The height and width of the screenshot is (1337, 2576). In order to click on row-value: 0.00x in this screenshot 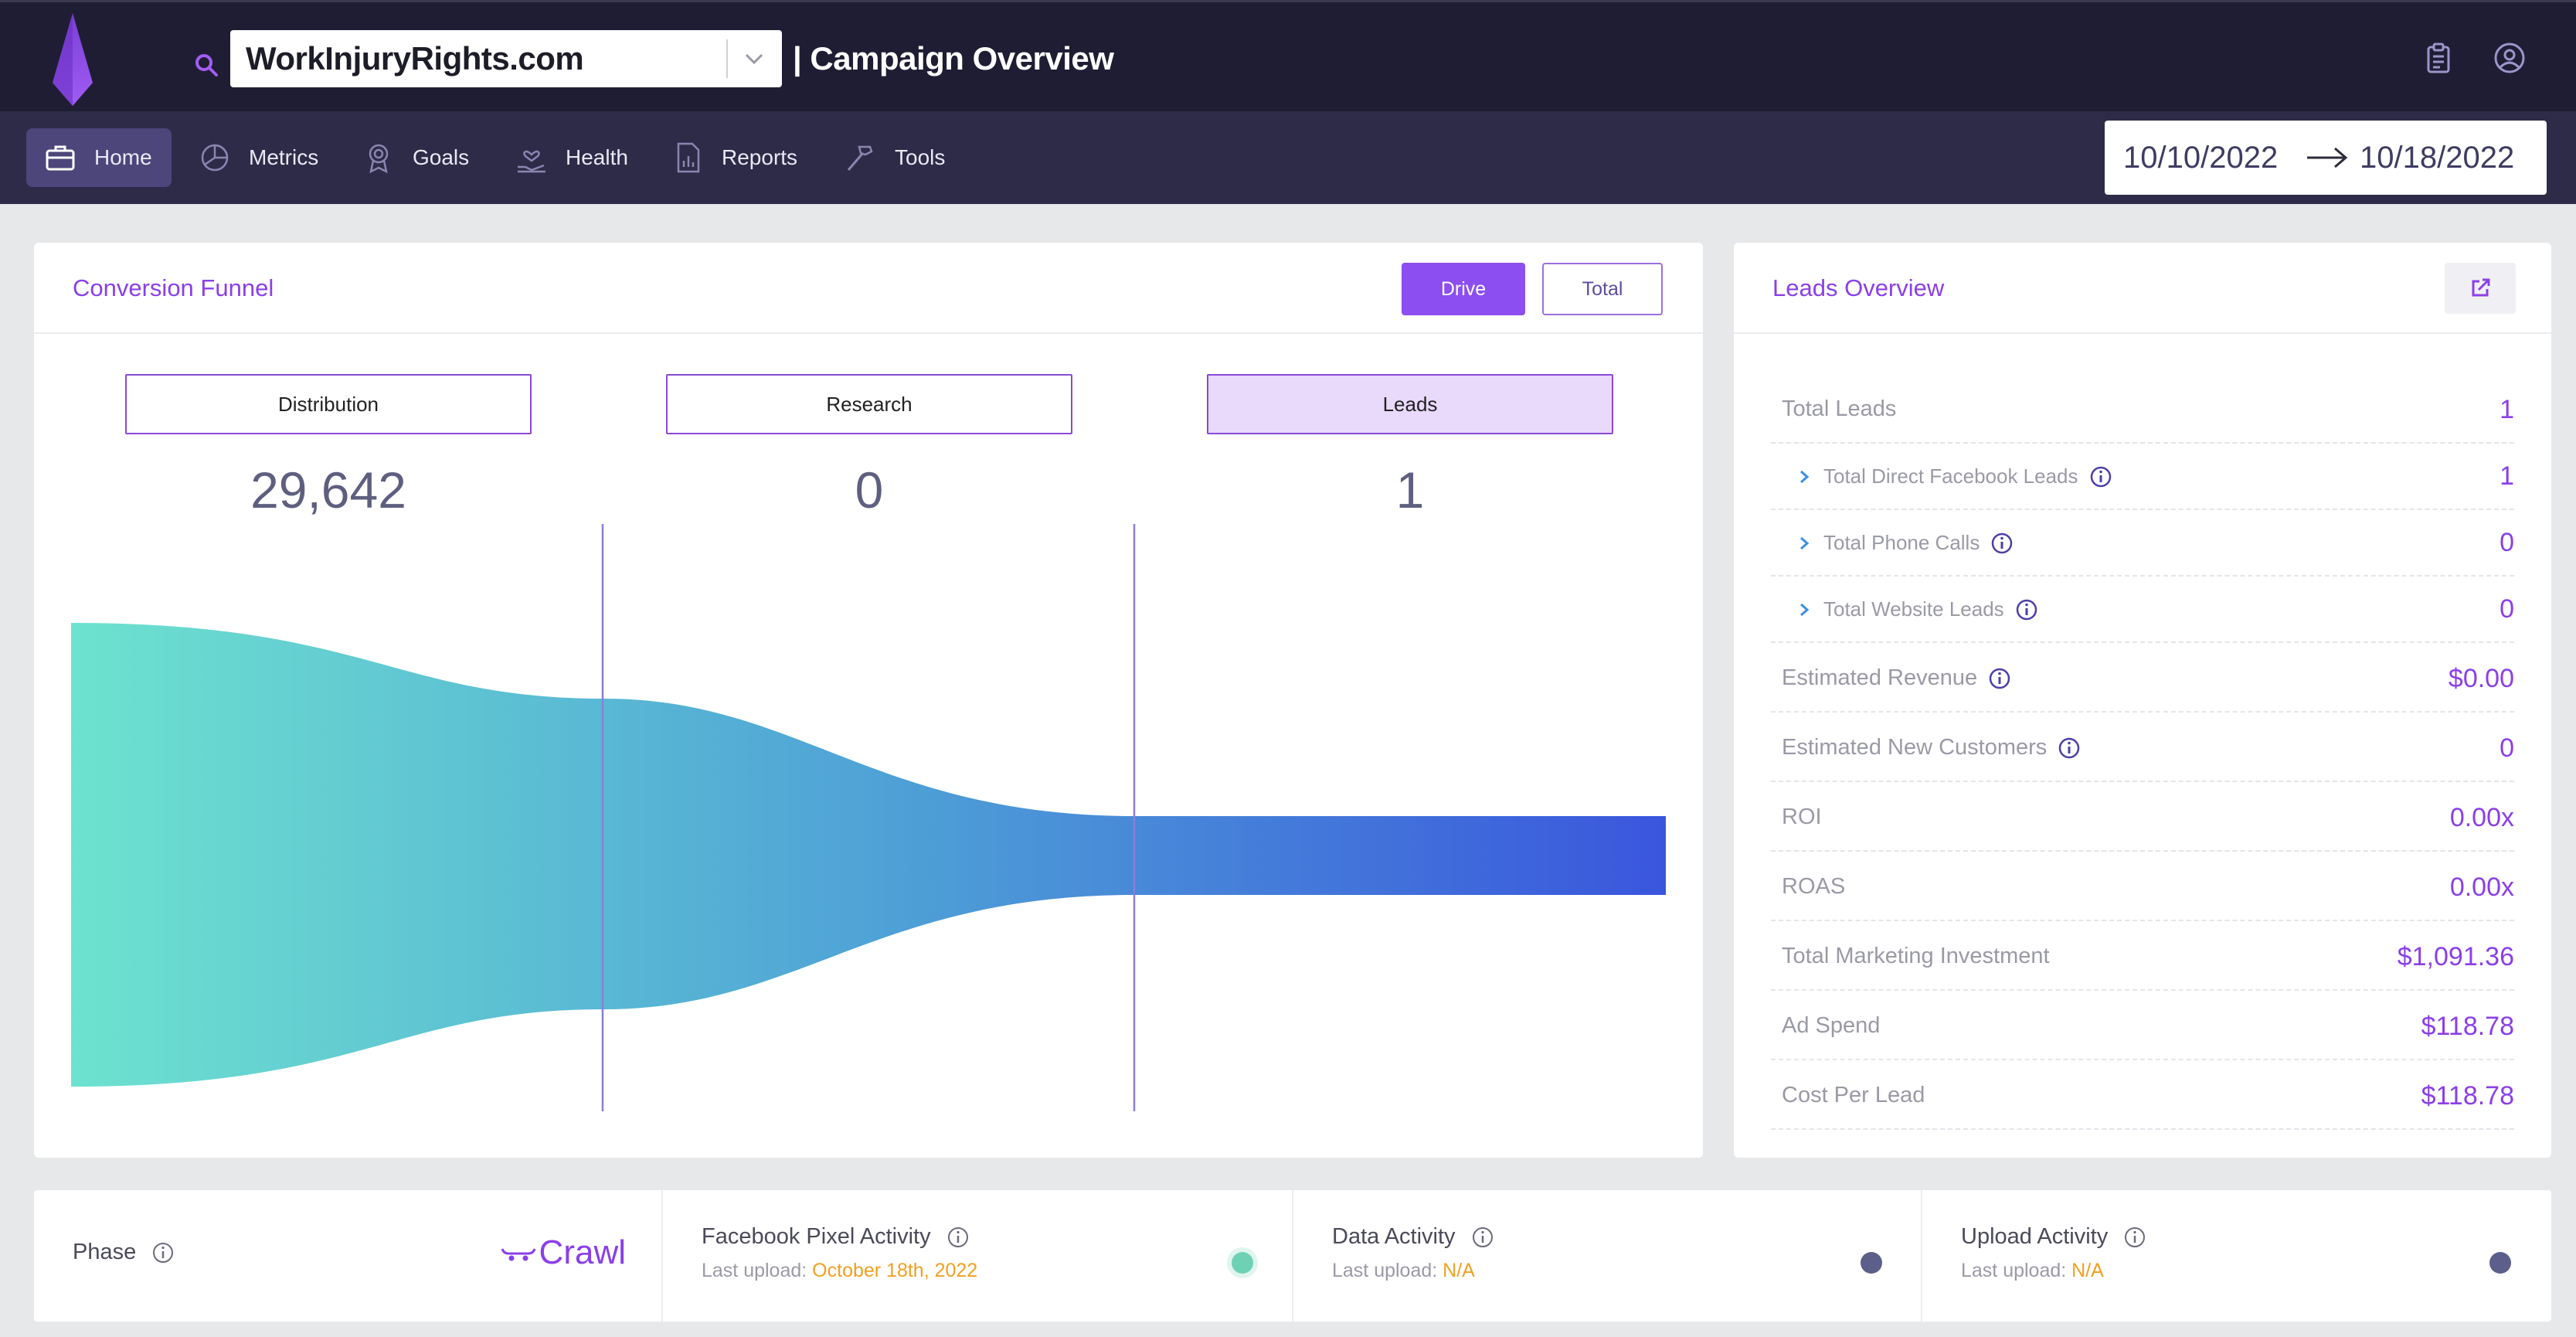, I will do `click(2481, 887)`.